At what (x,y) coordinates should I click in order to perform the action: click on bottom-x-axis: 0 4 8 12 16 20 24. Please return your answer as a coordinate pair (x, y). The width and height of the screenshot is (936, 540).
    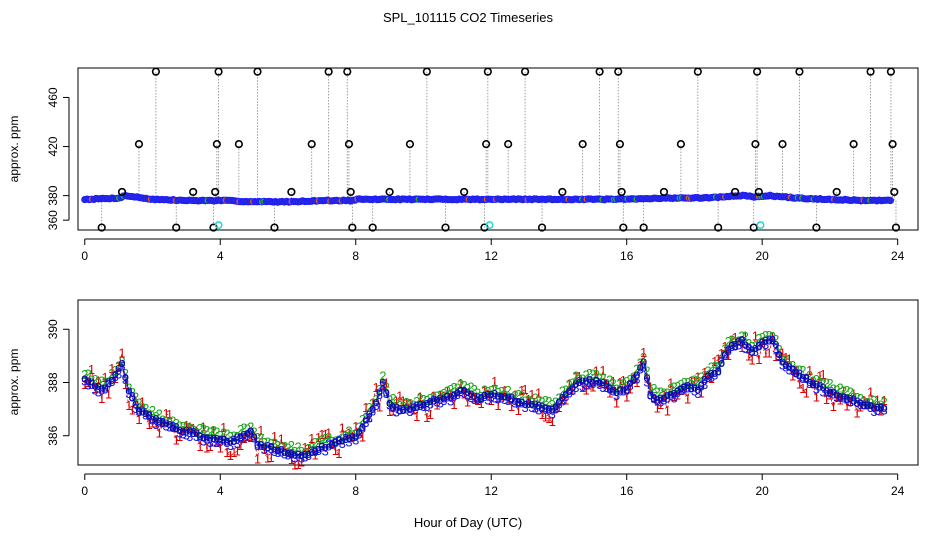
    Looking at the image, I should click on (493, 485).